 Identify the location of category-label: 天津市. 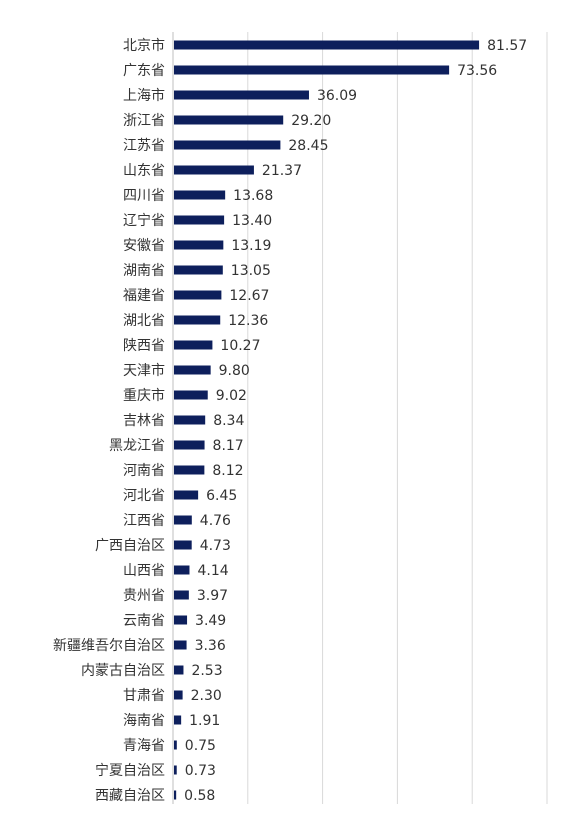
(144, 370).